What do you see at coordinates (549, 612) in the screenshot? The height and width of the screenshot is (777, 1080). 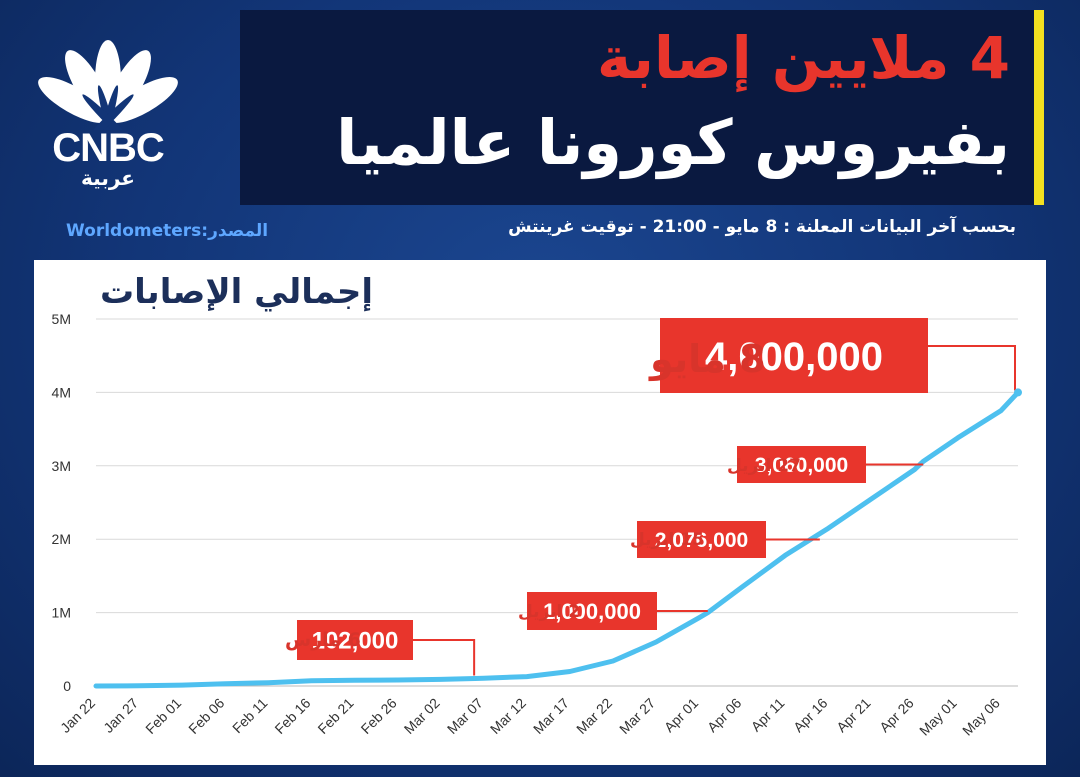 I see `annotation-date: 2 ابريل` at bounding box center [549, 612].